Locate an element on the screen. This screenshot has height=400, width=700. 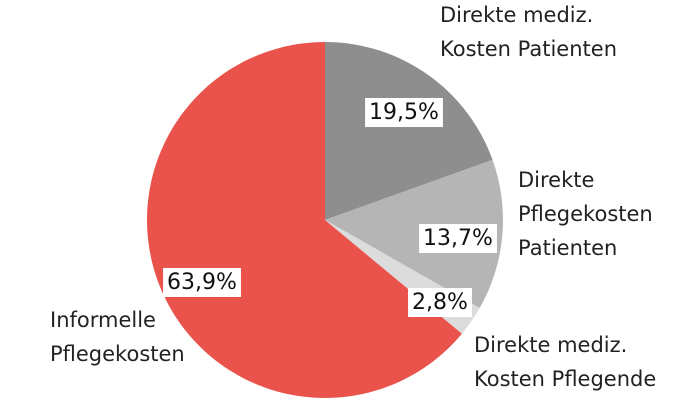
category-label-line: Kosten Patienten is located at coordinates (528, 49).